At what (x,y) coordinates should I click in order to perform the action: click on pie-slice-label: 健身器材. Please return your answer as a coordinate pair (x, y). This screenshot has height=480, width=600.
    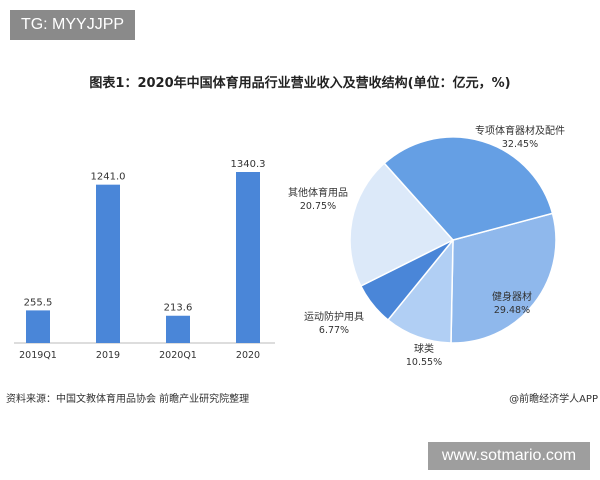
    Looking at the image, I should click on (512, 296).